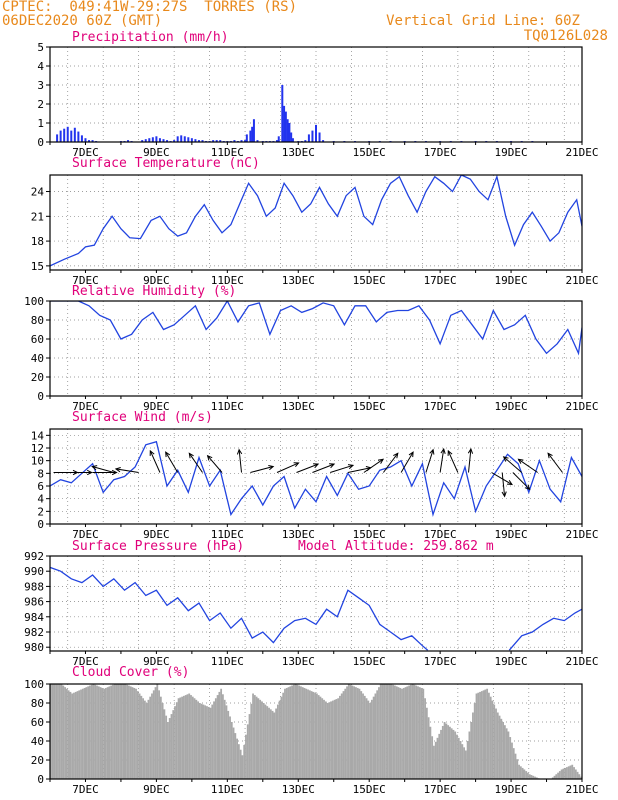  I want to click on x-tick-label: 15DEC, so click(369, 280).